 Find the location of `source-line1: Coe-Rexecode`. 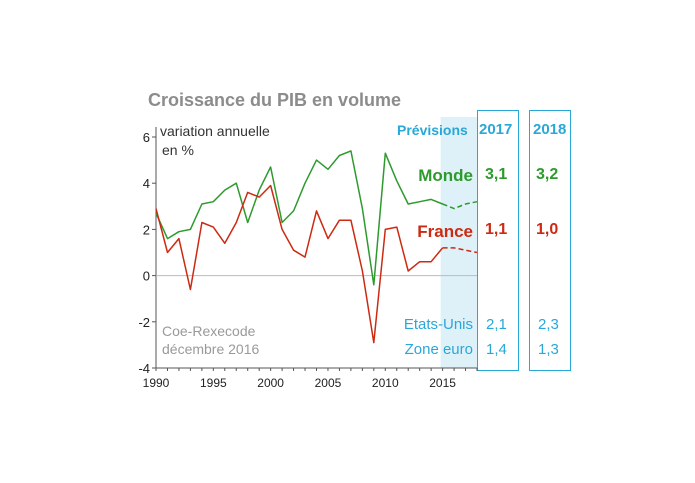

source-line1: Coe-Rexecode is located at coordinates (209, 331).